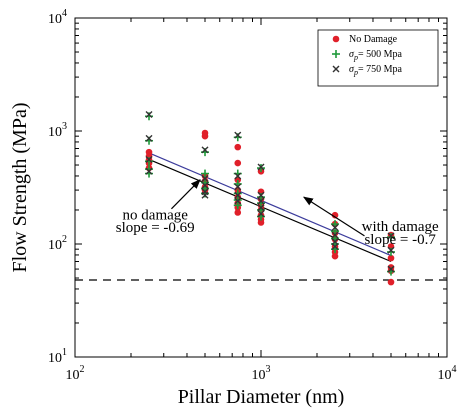 The height and width of the screenshot is (410, 457). Describe the element at coordinates (20, 188) in the screenshot. I see `y-axis-title: Flow Strength (MPa)` at that location.